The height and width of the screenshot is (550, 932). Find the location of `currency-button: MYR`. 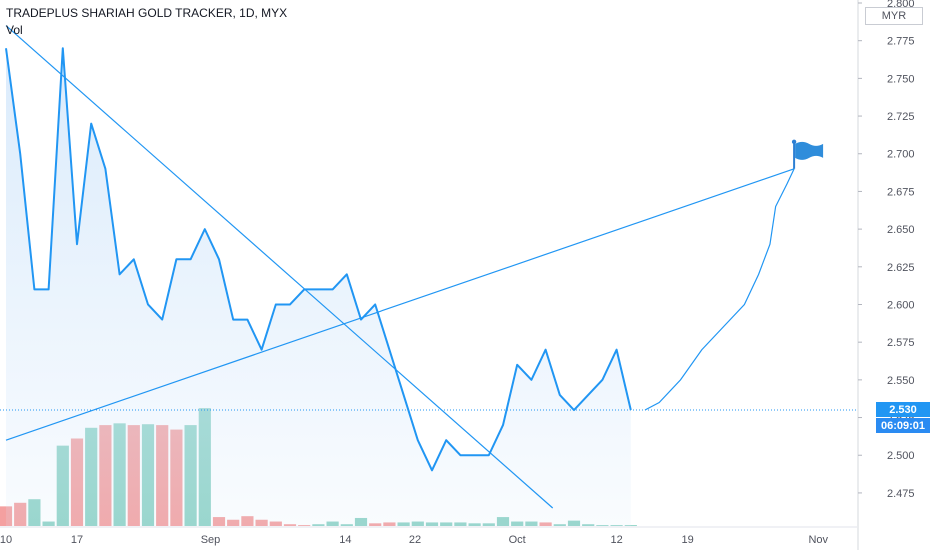

currency-button: MYR is located at coordinates (894, 16).